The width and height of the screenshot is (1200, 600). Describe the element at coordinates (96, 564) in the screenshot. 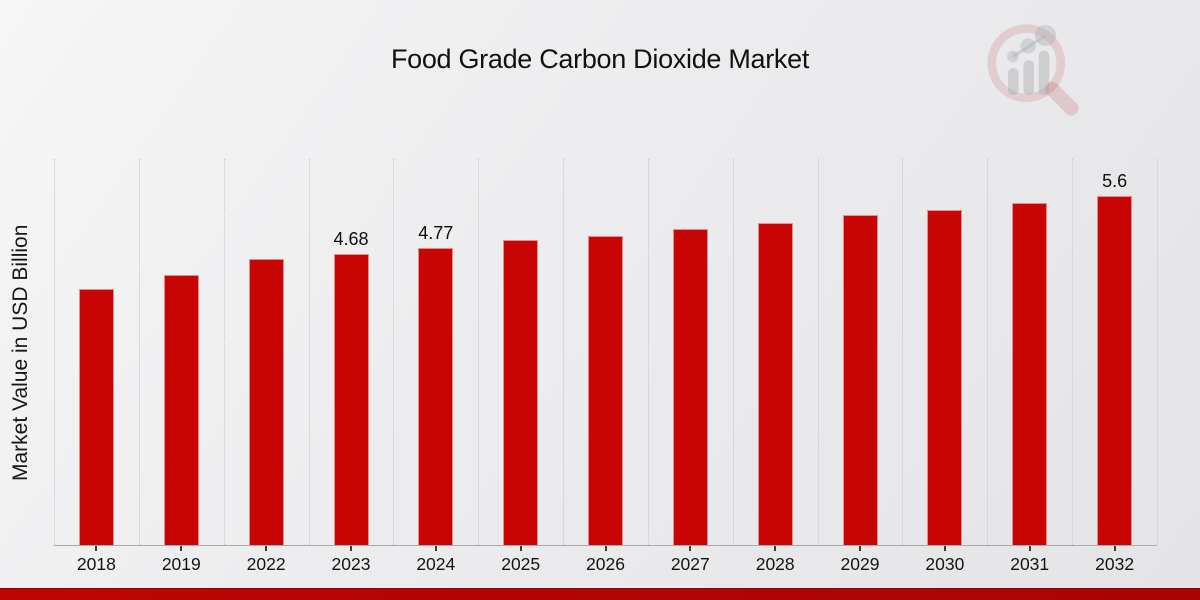

I see `x-axis-label-2018: 2018` at that location.